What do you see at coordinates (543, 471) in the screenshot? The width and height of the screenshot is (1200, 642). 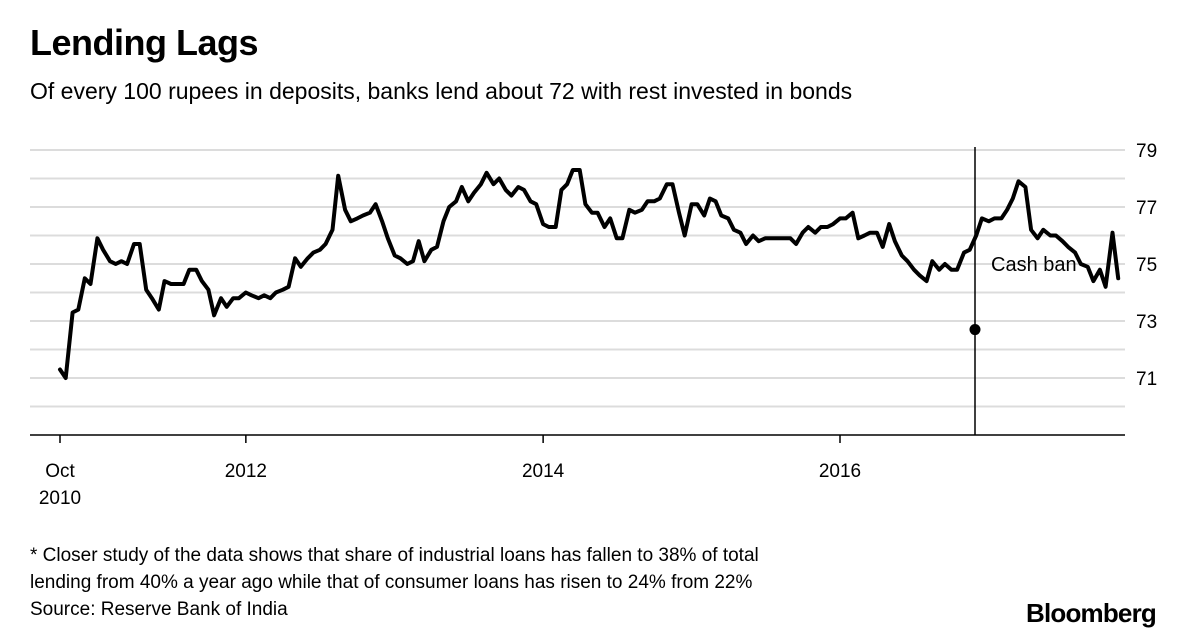 I see `x-tick-label: 2014` at bounding box center [543, 471].